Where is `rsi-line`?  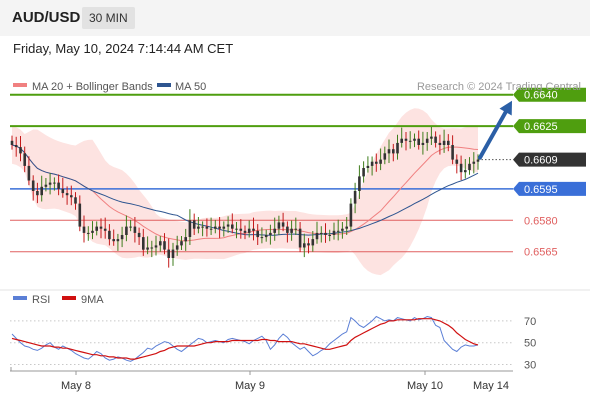
rsi-line is located at coordinates (245, 338).